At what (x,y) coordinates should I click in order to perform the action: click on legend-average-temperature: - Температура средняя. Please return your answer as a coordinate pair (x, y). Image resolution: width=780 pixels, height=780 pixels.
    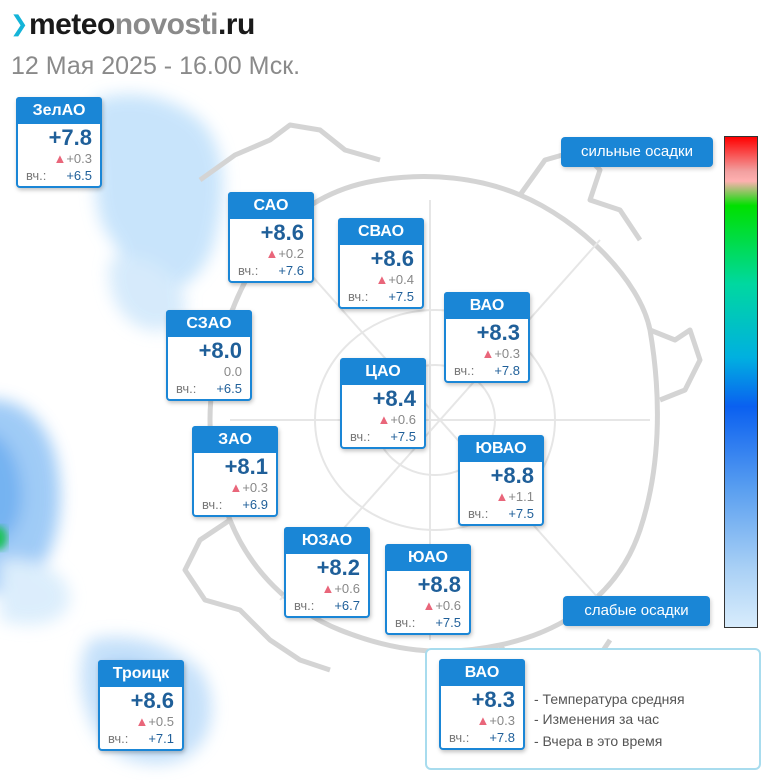
    Looking at the image, I should click on (609, 699).